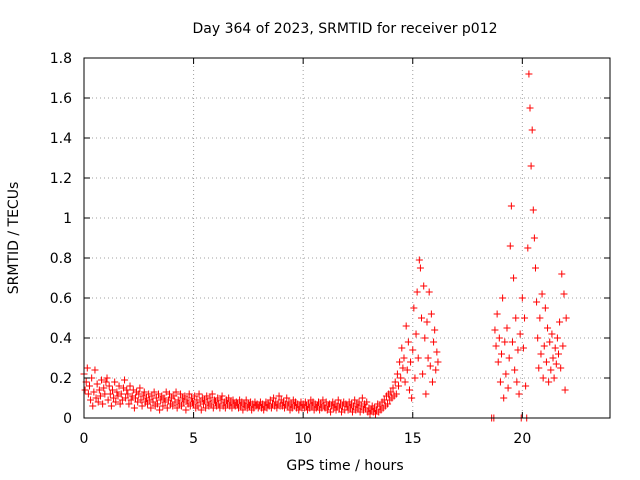  What do you see at coordinates (61, 179) in the screenshot?
I see `y-tick-label: 1.2` at bounding box center [61, 179].